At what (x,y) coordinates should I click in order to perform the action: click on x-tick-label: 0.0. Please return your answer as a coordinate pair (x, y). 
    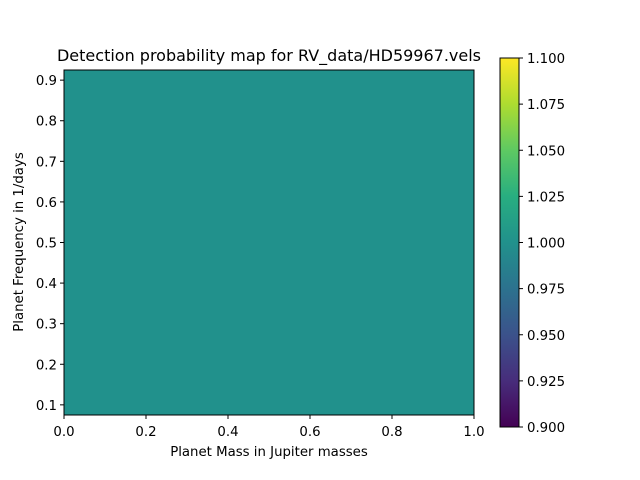
    Looking at the image, I should click on (63, 432).